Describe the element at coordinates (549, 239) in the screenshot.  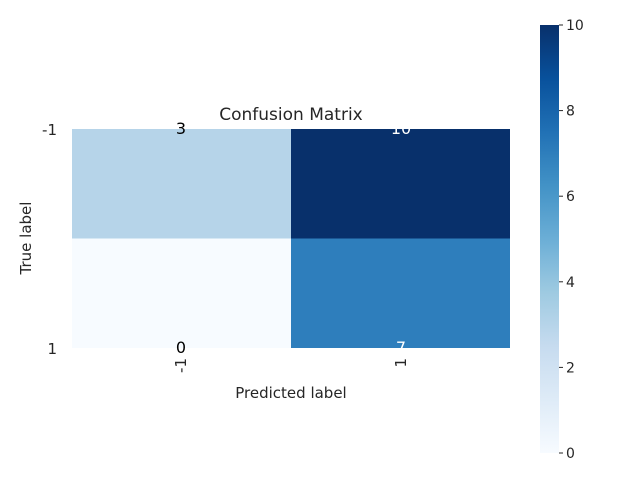
I see `colorbar` at that location.